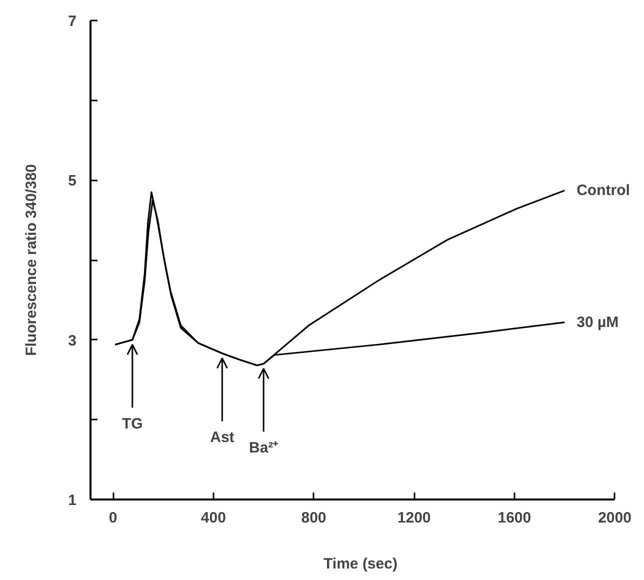 The image size is (644, 580). What do you see at coordinates (113, 518) in the screenshot?
I see `x-tick-label: 0` at bounding box center [113, 518].